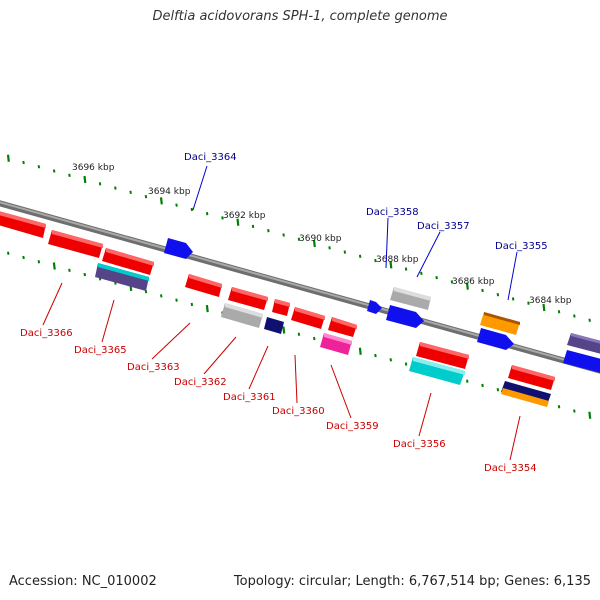 This screenshot has height=600, width=600. I want to click on gene-label: Daci_3364, so click(210, 157).